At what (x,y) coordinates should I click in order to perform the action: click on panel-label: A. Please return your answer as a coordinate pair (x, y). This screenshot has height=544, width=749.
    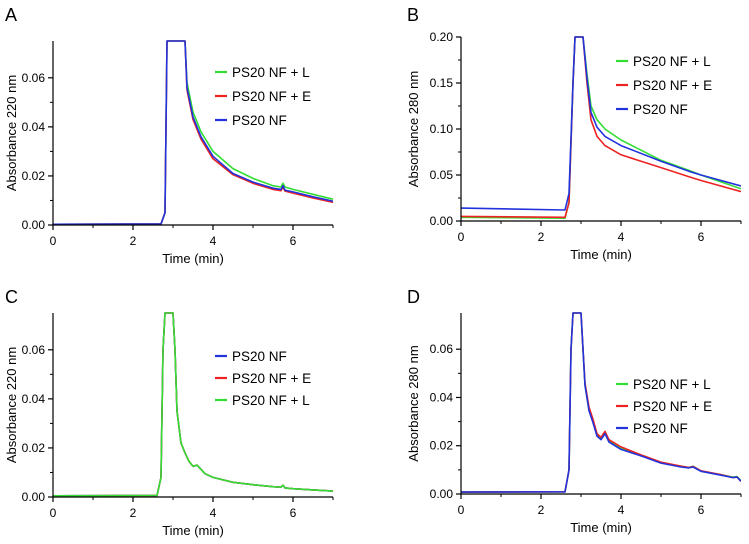
    Looking at the image, I should click on (11, 15).